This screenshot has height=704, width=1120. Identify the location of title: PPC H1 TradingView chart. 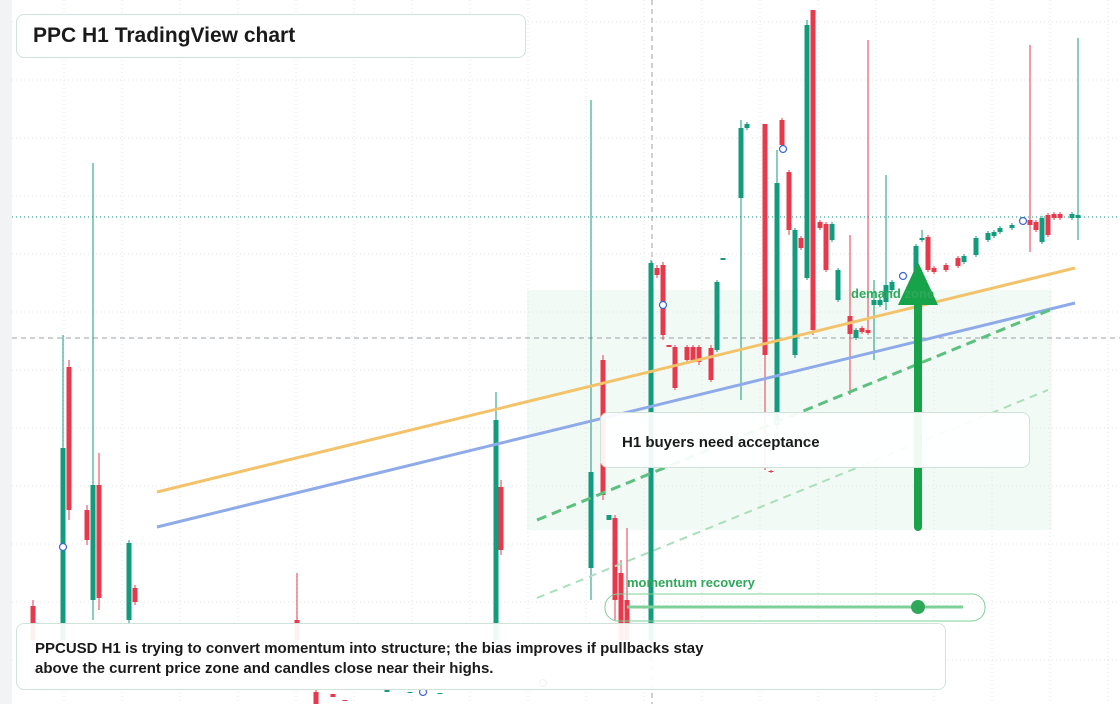
(164, 35).